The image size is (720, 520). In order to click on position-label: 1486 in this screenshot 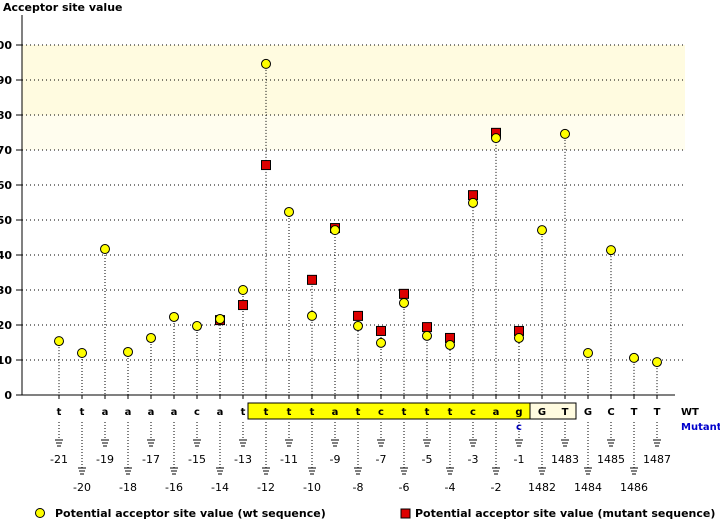, I will do `click(634, 487)`.